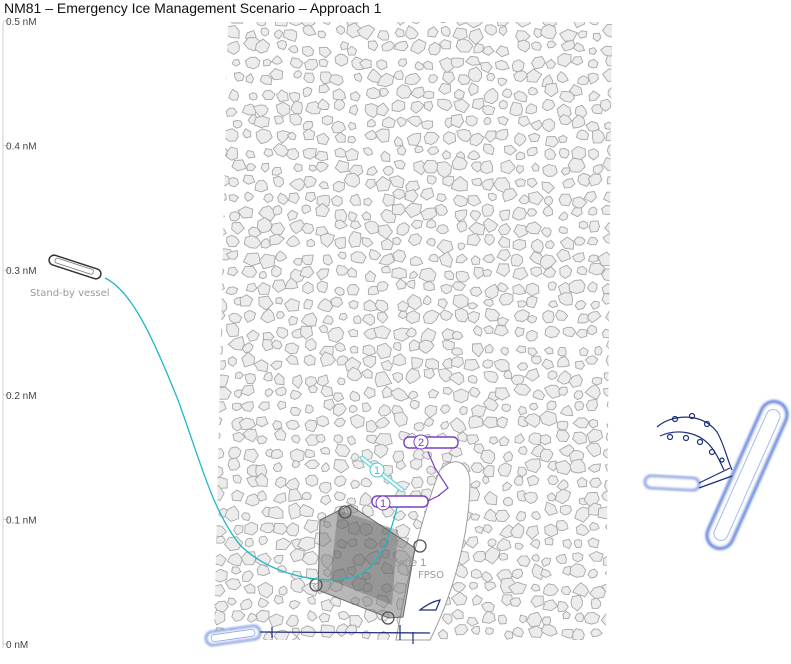 This screenshot has height=664, width=791. I want to click on right-small-vessel, so click(672, 483).